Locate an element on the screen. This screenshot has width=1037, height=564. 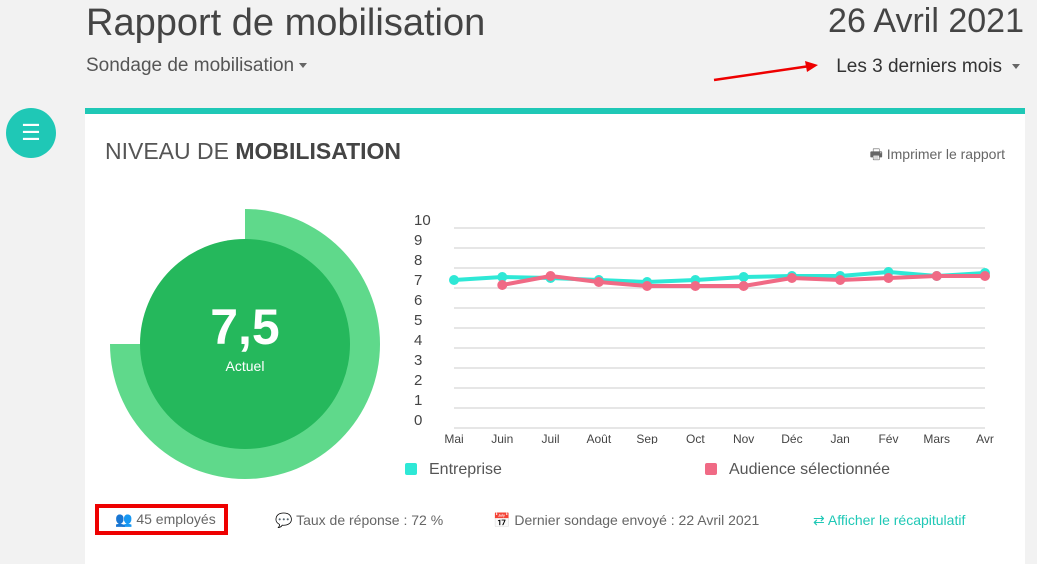
gauge-value: 7,5 is located at coordinates (245, 327).